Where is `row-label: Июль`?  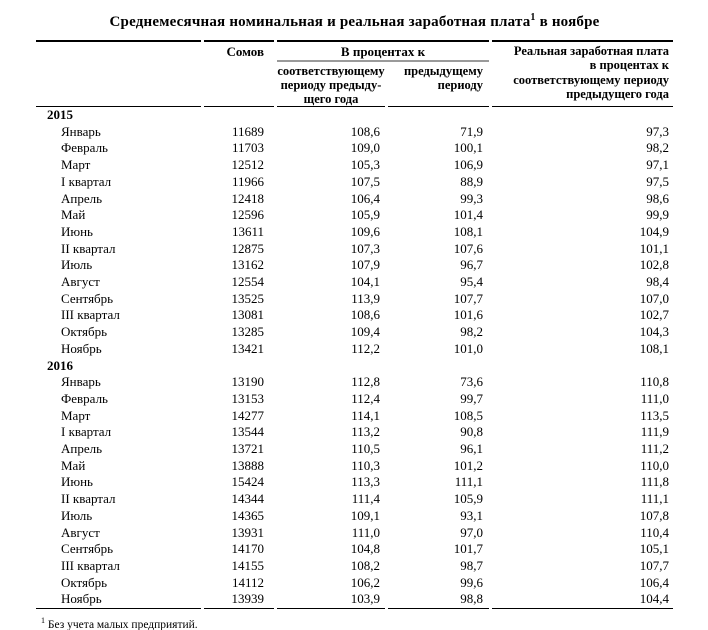 row-label: Июль is located at coordinates (77, 515).